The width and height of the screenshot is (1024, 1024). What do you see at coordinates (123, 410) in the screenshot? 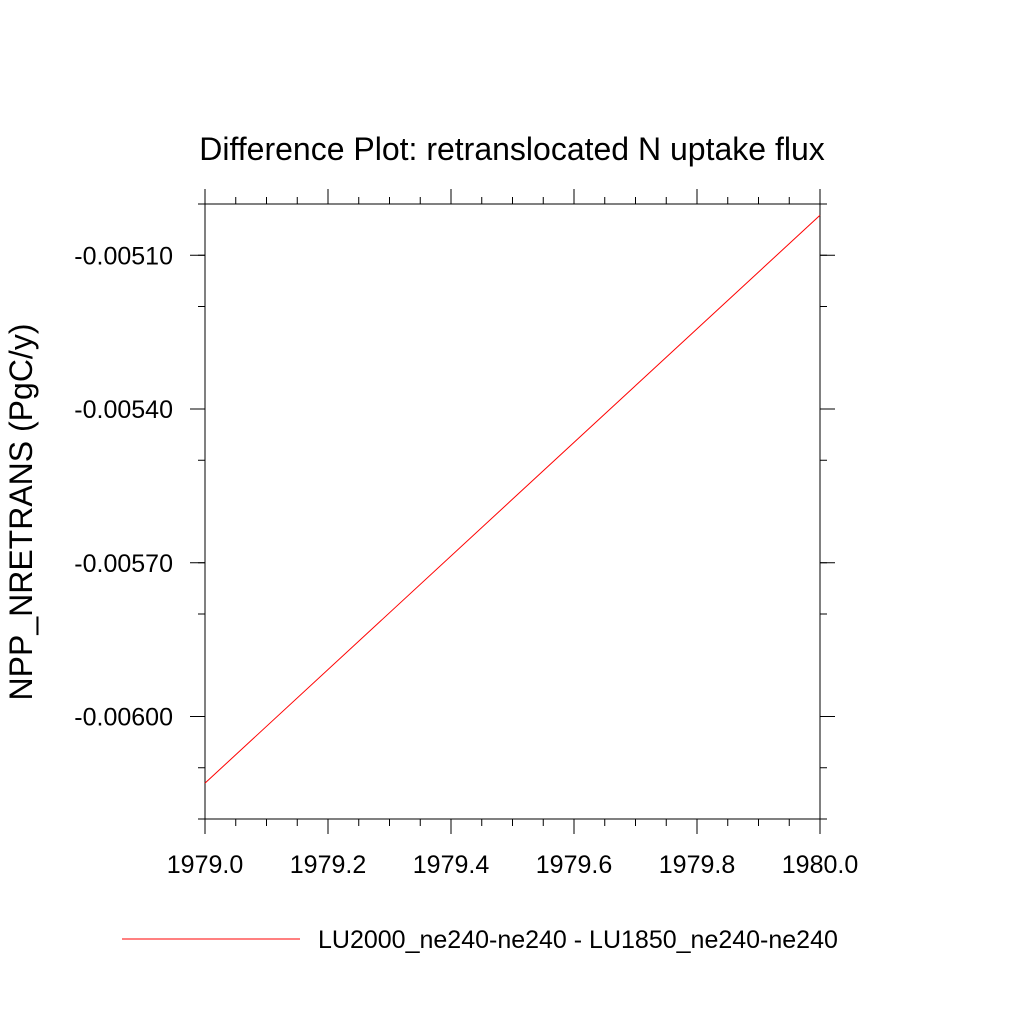
I see `y-tick-label: -0.00540` at bounding box center [123, 410].